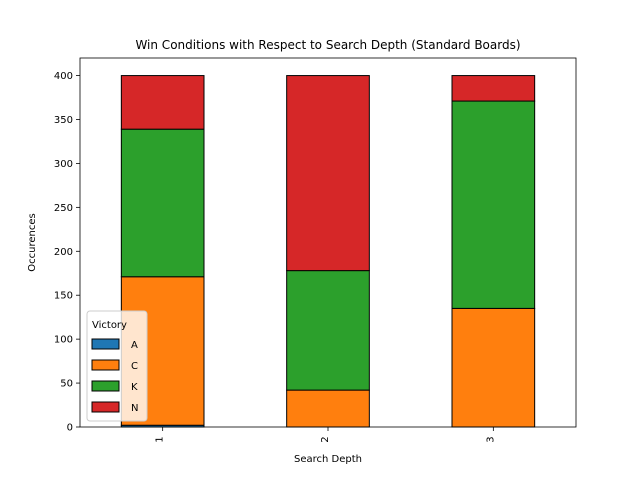 This screenshot has height=480, width=640. I want to click on x-tick-label: 3, so click(490, 439).